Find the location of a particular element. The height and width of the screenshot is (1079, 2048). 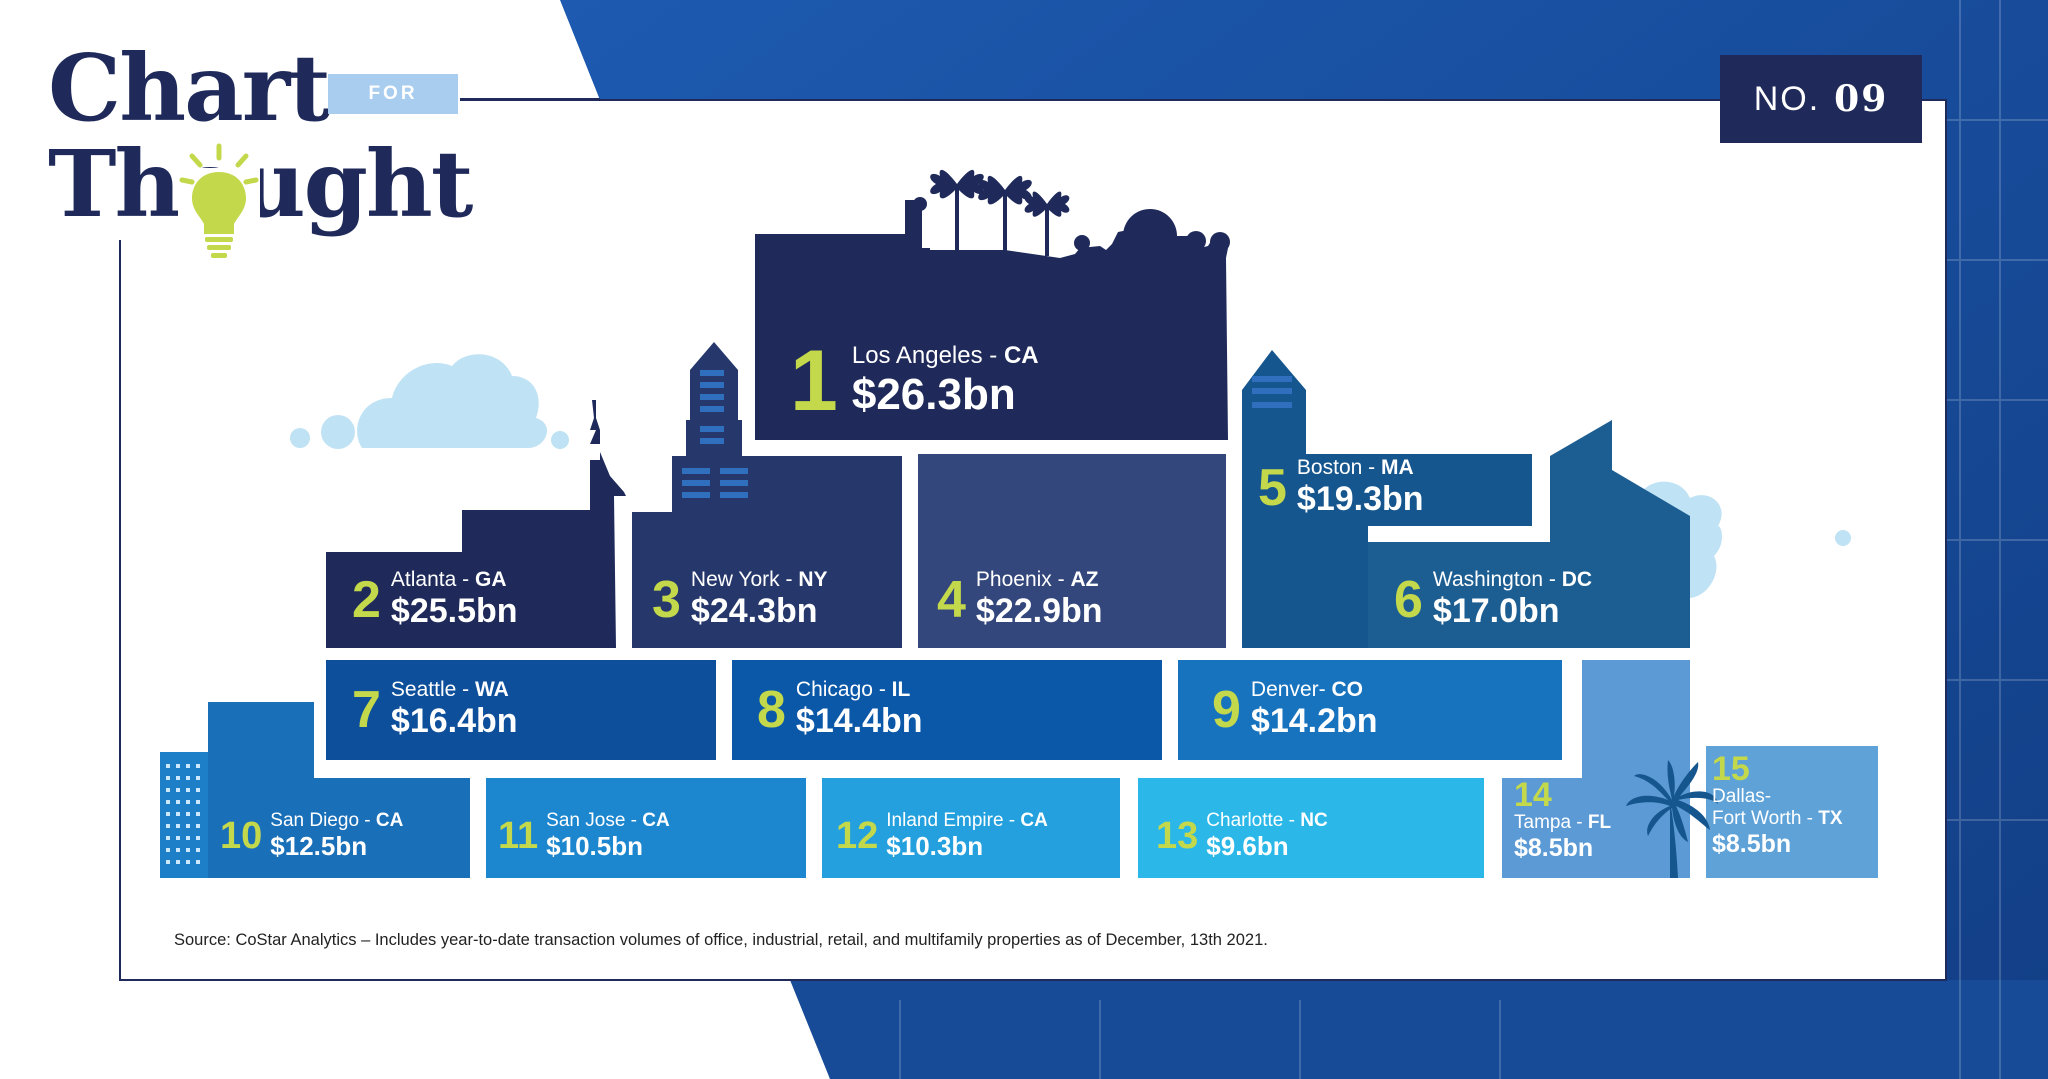

rank-label-11: 11 San Jose - CA $10.5bn is located at coordinates (584, 836).